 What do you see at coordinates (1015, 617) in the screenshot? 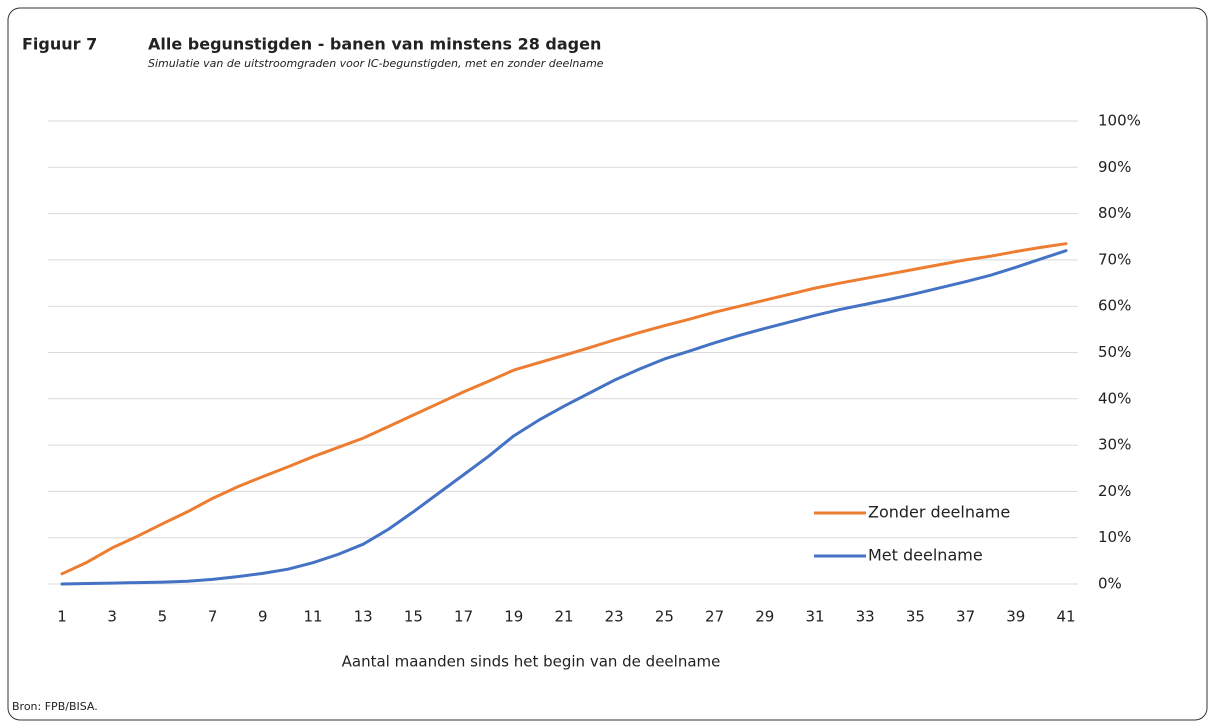
I see `x-tick-label: 39` at bounding box center [1015, 617].